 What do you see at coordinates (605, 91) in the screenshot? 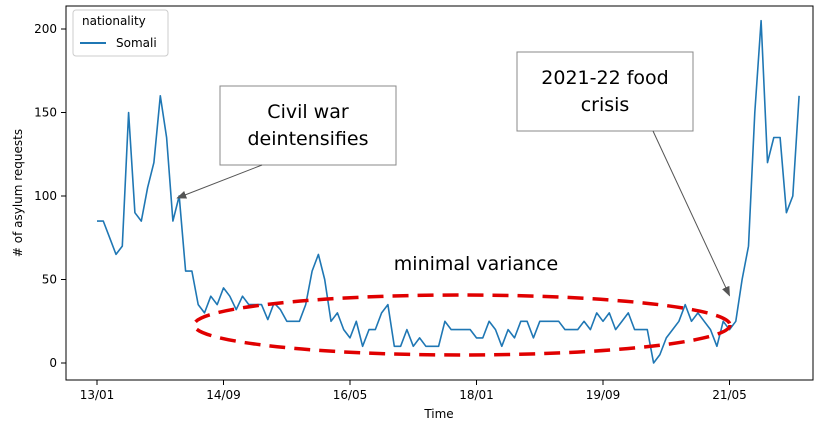
I see `annotation-box-food-crisis` at bounding box center [605, 91].